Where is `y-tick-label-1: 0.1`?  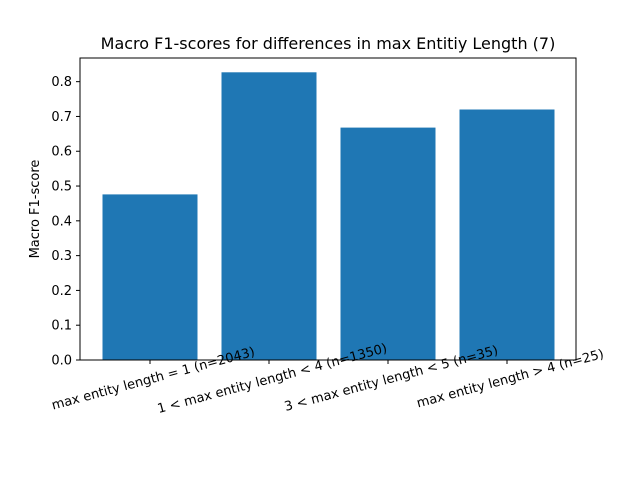
y-tick-label-1: 0.1 is located at coordinates (61, 326).